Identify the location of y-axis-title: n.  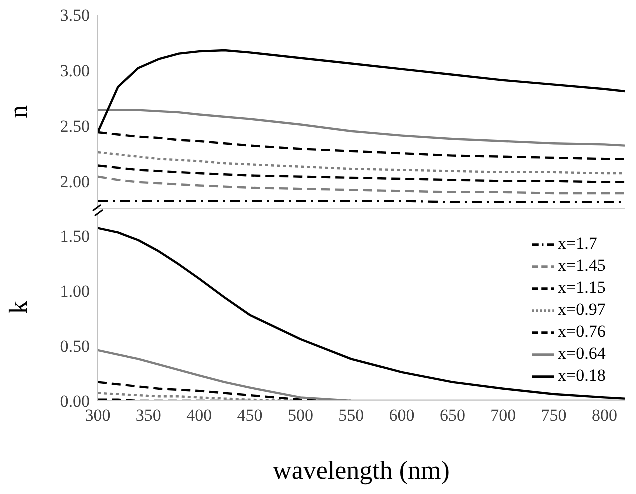
(19, 112).